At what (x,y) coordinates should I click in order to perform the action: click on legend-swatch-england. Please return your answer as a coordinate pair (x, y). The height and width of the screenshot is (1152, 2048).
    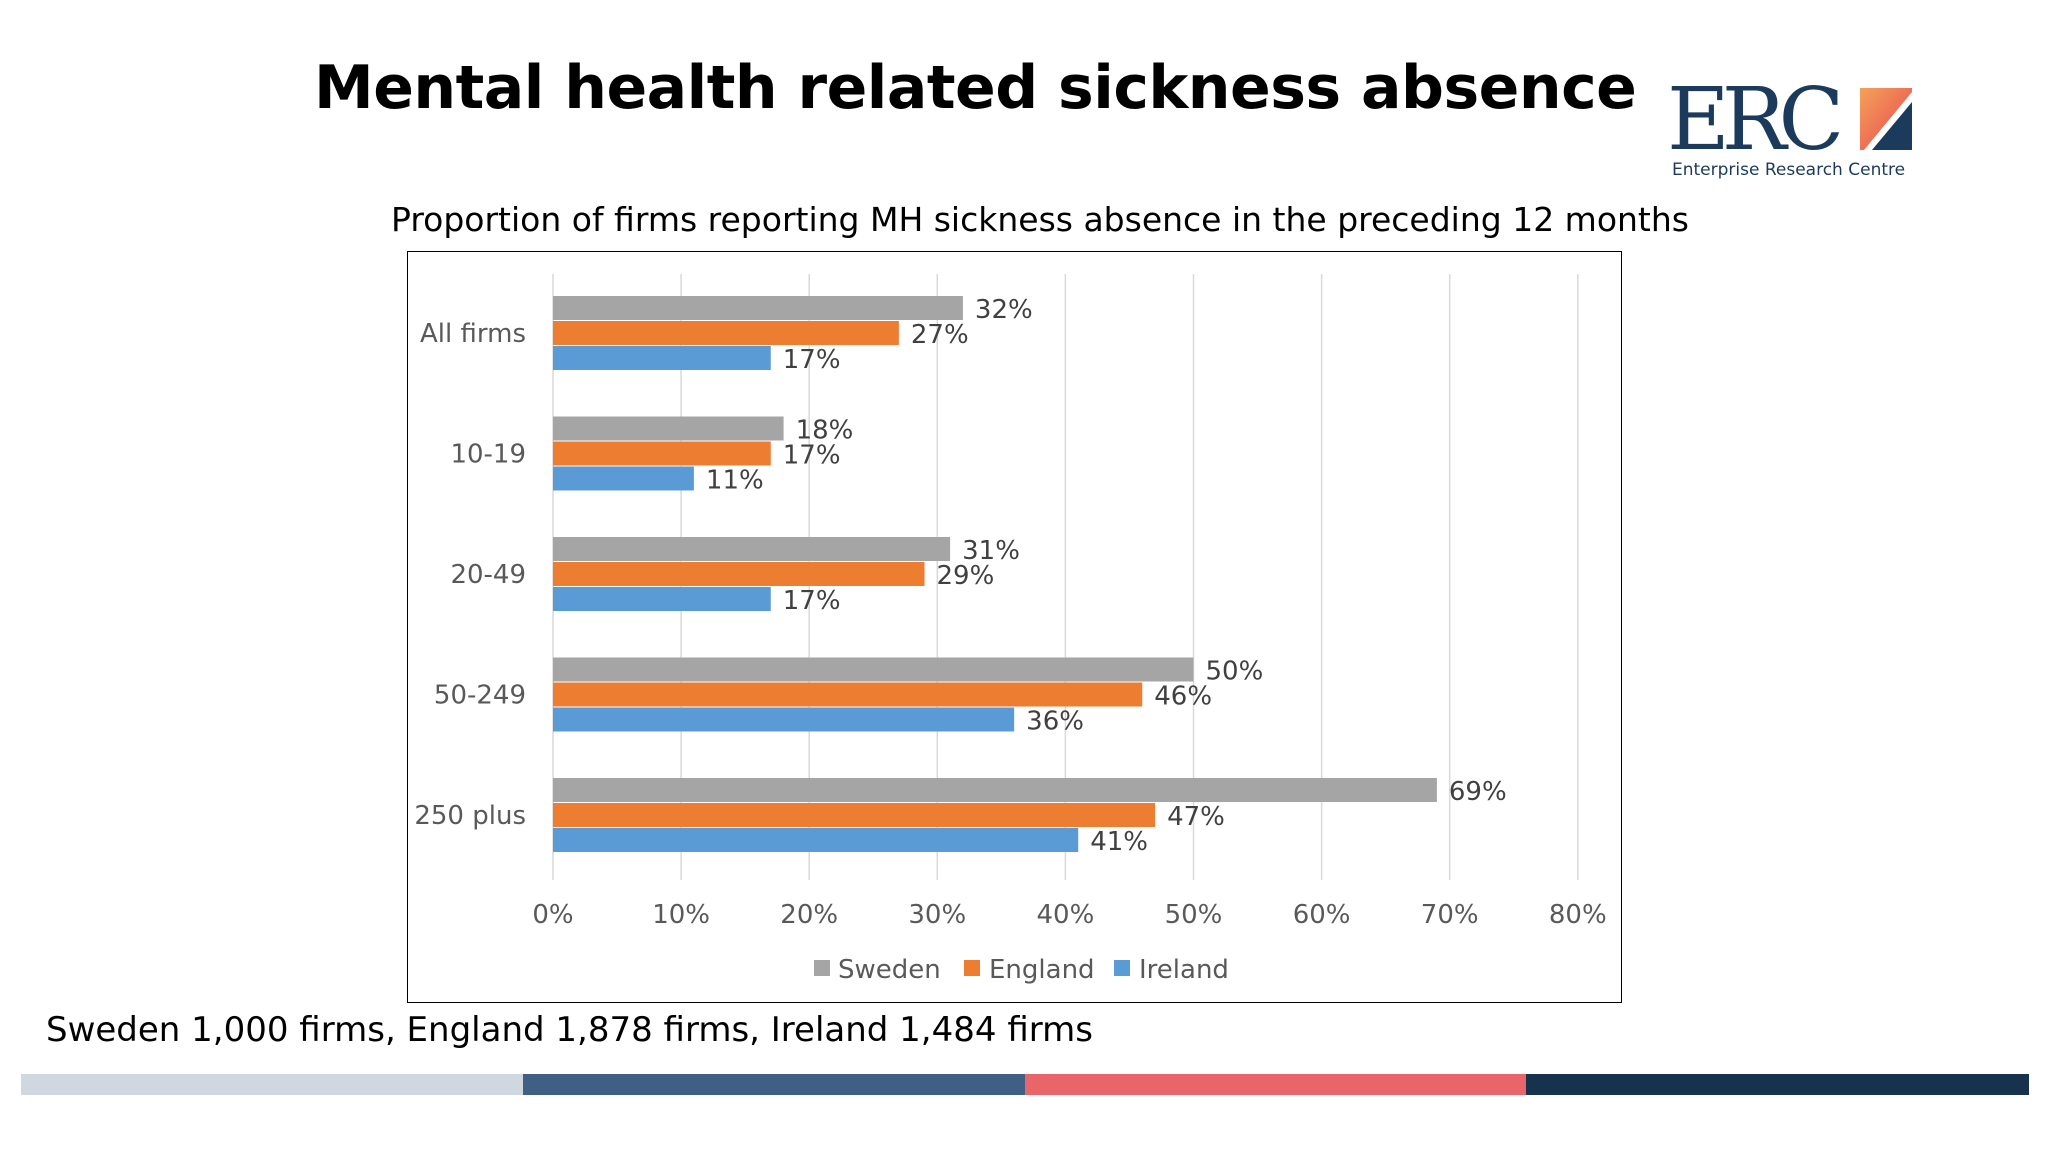
    Looking at the image, I should click on (972, 968).